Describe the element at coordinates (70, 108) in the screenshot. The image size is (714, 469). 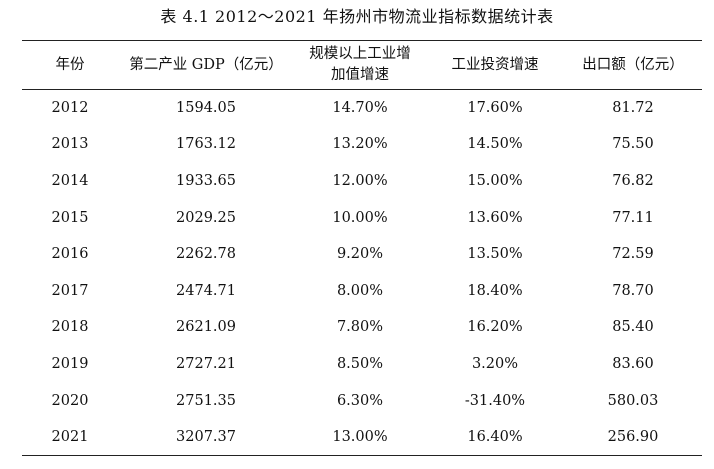
I see `cell-year: 2012` at that location.